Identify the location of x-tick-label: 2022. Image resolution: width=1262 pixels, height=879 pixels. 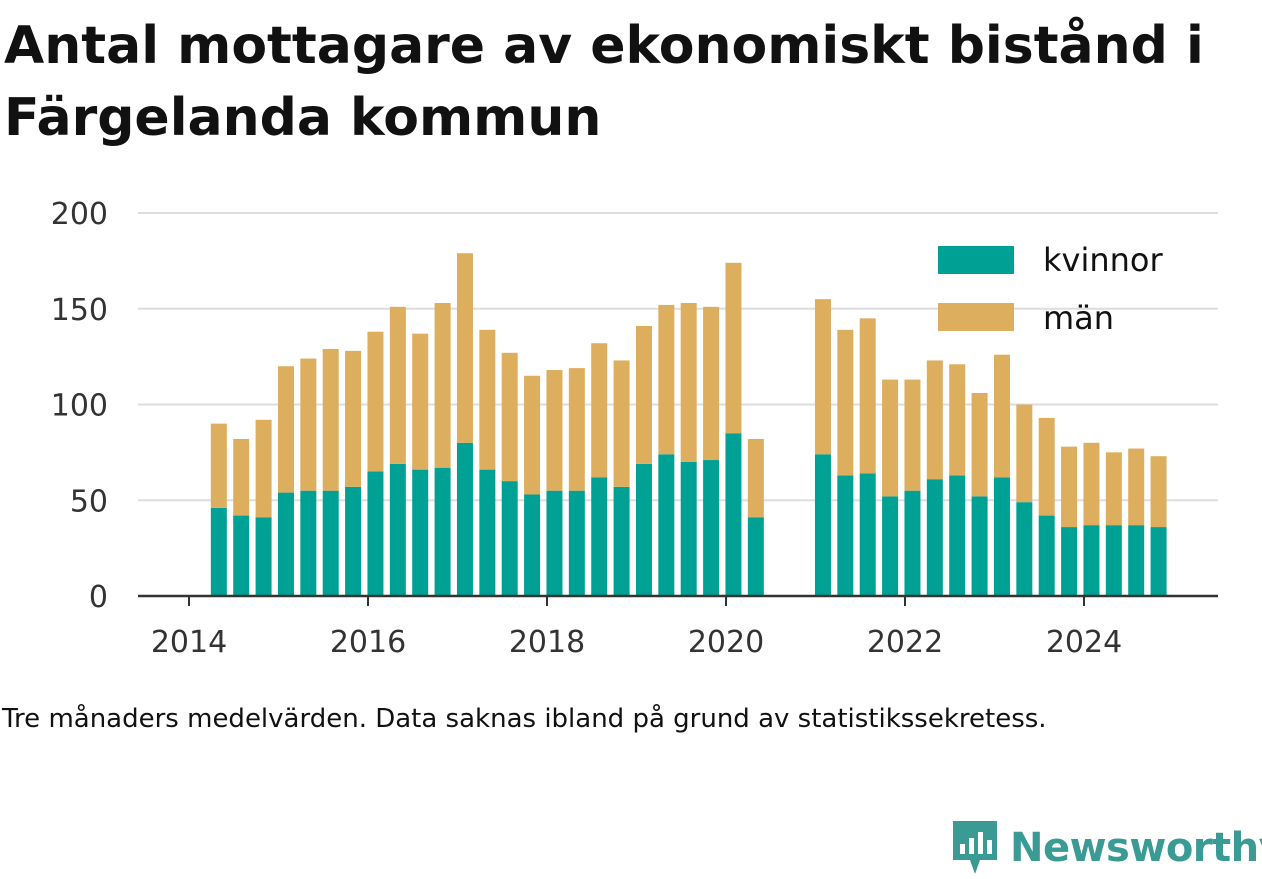
(905, 642).